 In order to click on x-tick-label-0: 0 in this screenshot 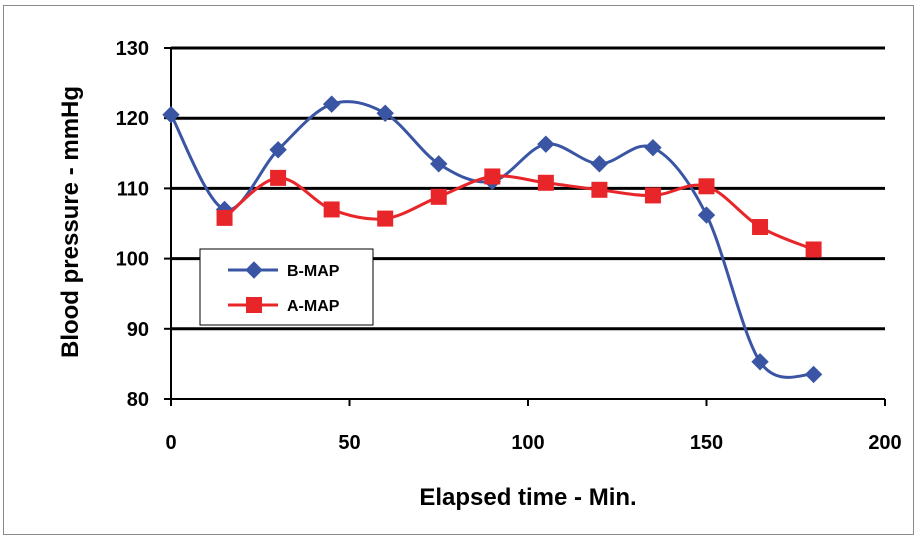, I will do `click(170, 443)`.